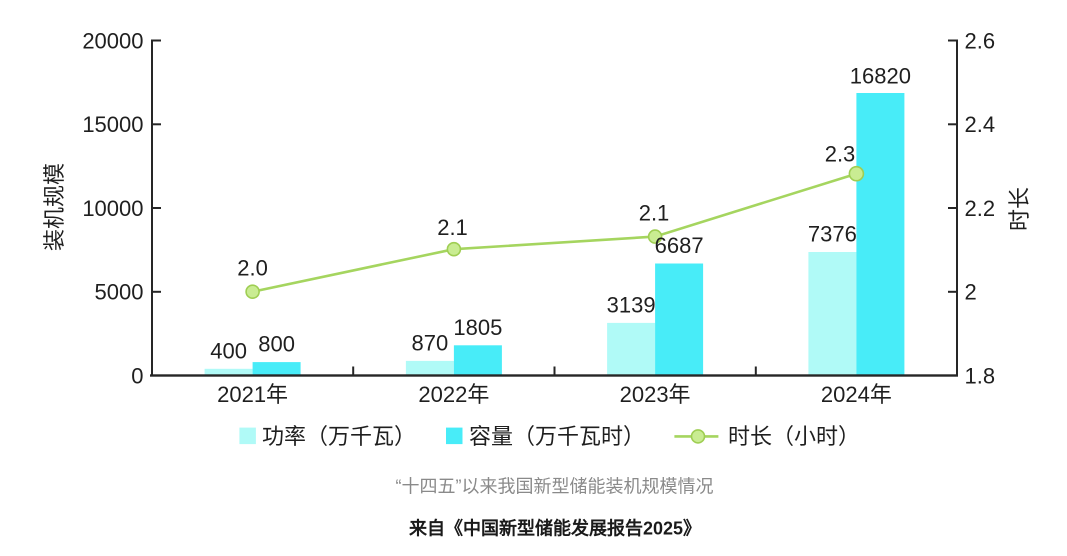 The width and height of the screenshot is (1067, 556). I want to click on svg-text: 时长（小时）, so click(794, 436).